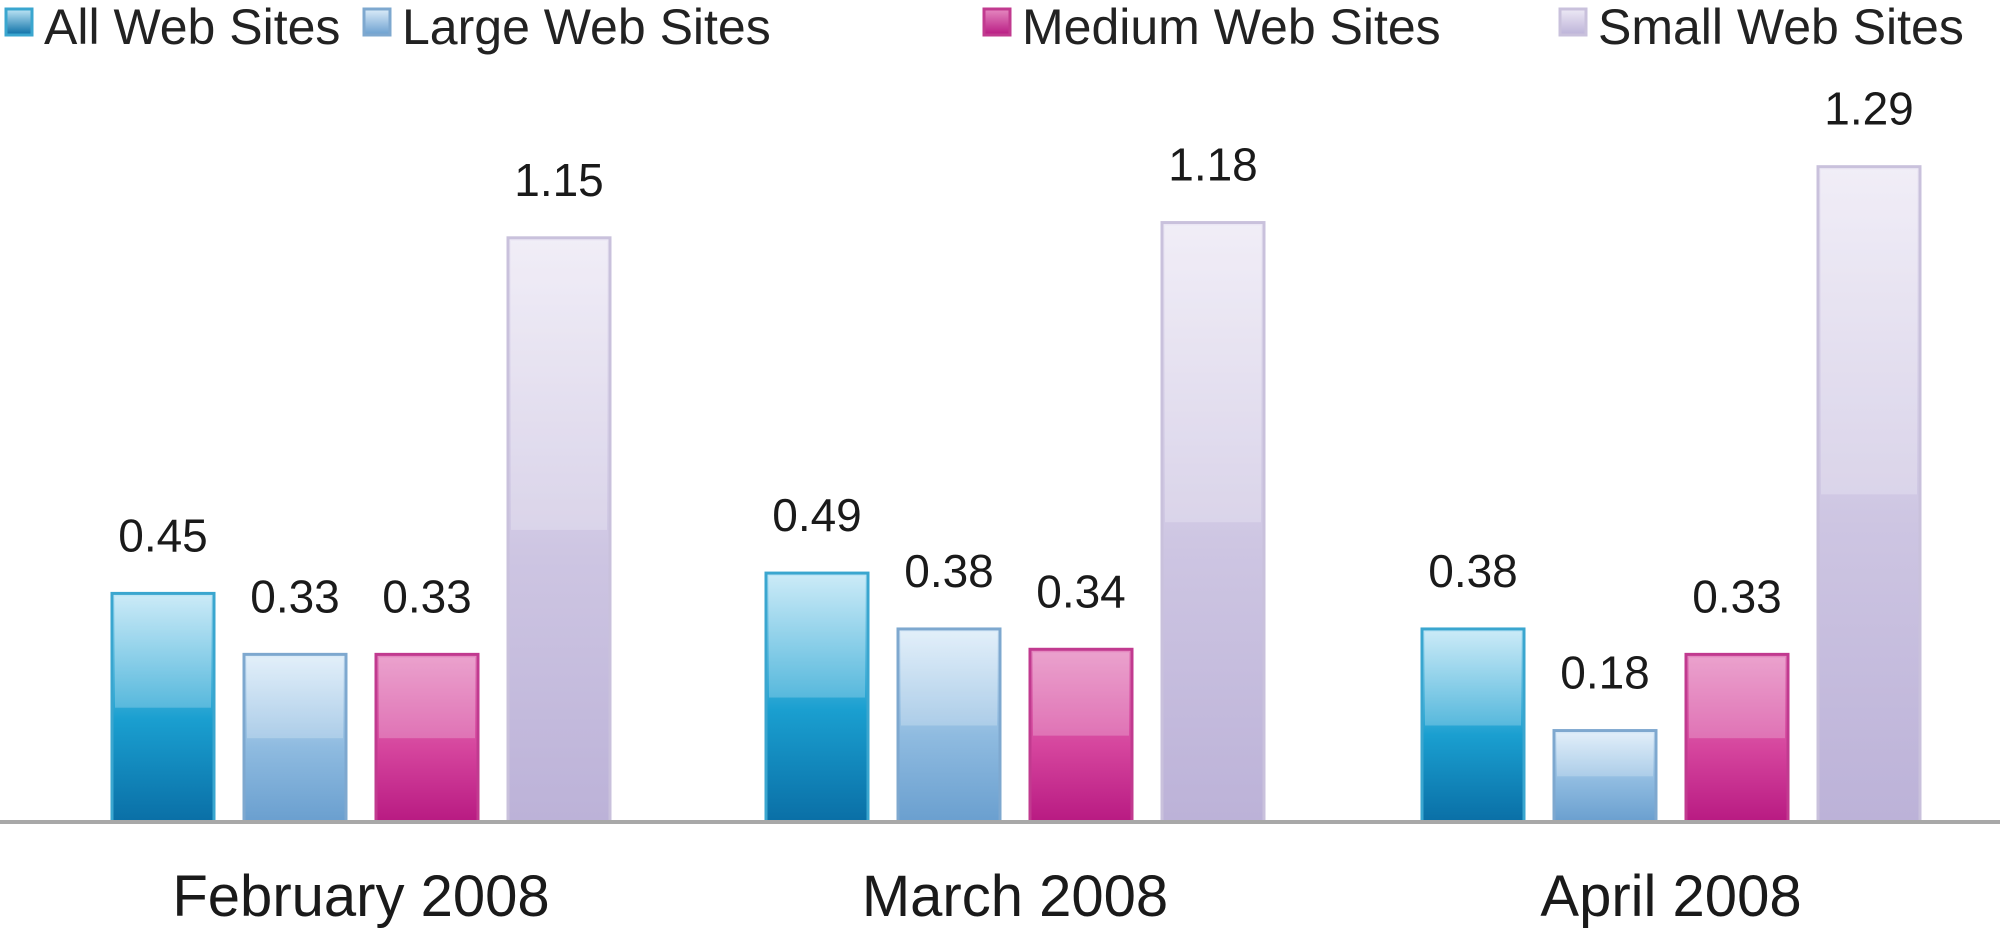 The width and height of the screenshot is (2000, 931). Describe the element at coordinates (1737, 698) in the screenshot. I see `bar-highlight-medium-web-sites-april-2008` at that location.